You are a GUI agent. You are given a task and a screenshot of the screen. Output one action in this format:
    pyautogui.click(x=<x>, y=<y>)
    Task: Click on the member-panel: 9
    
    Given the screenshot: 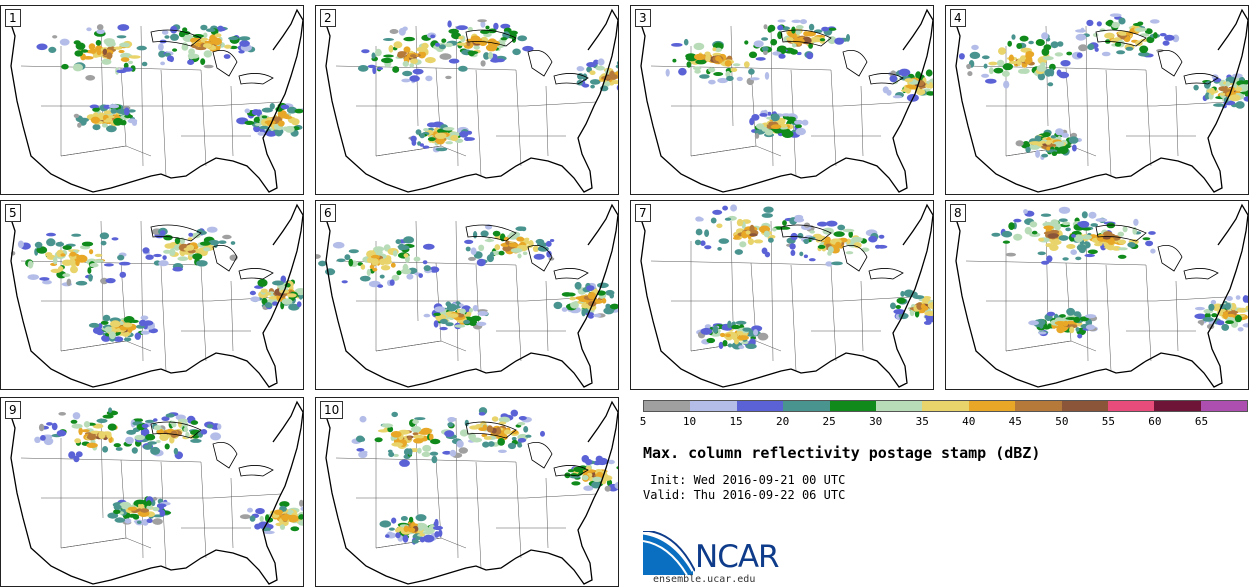 What is the action you would take?
    pyautogui.click(x=152, y=492)
    